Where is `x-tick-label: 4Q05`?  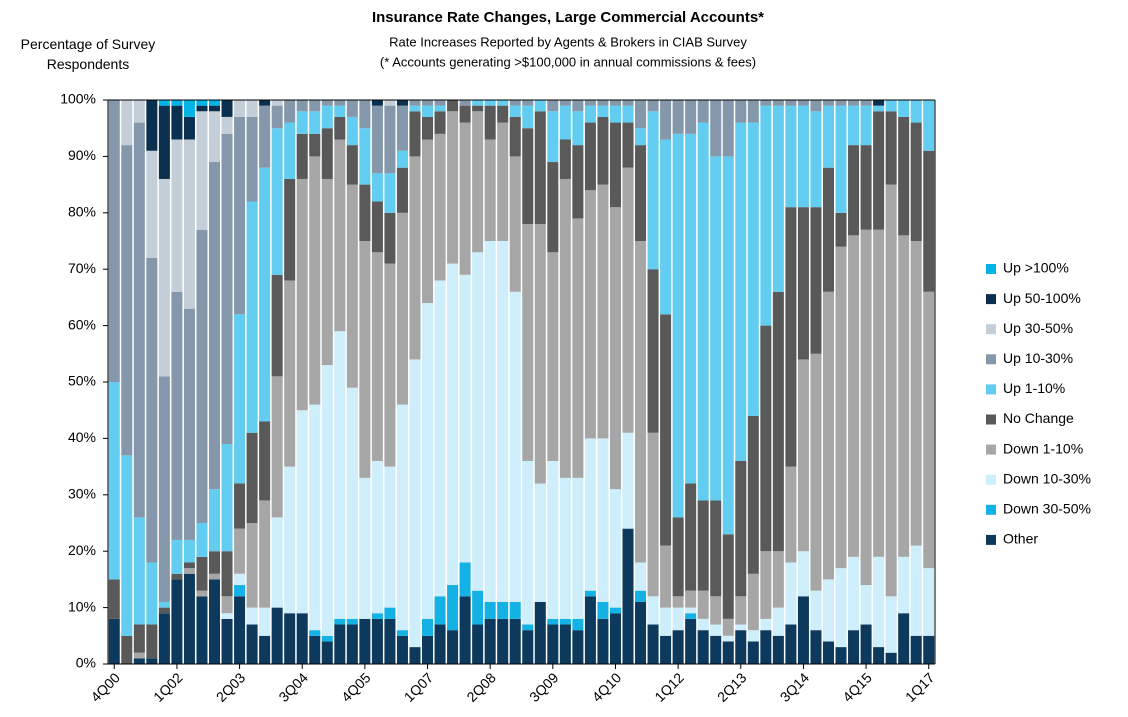 x-tick-label: 4Q05 is located at coordinates (356, 687).